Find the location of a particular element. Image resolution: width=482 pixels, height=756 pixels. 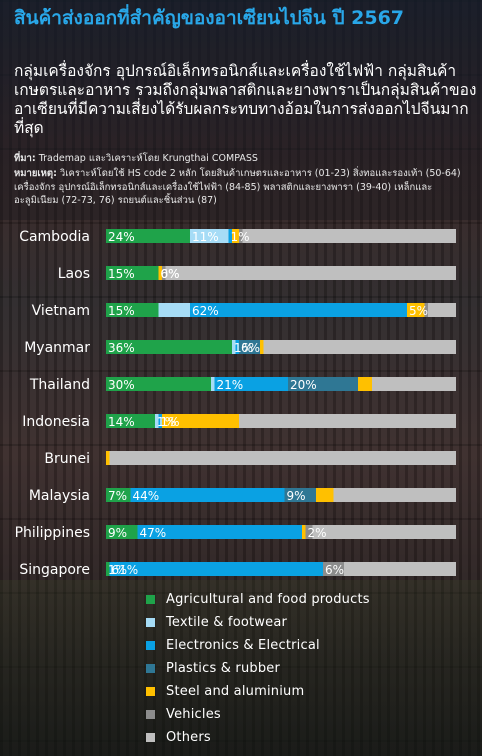

legend-label: Textile & footwear is located at coordinates (227, 622).